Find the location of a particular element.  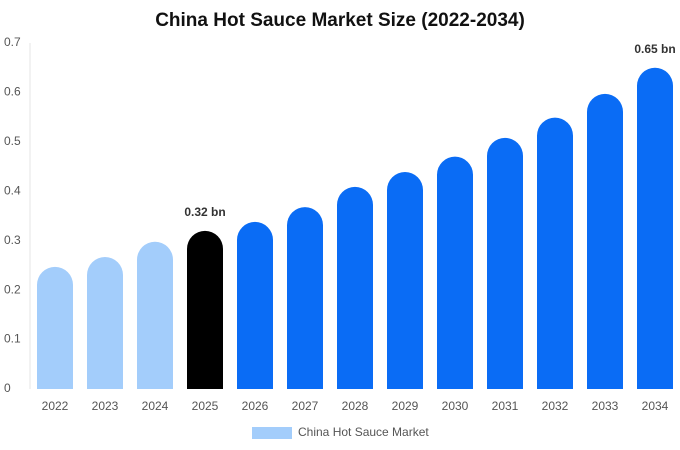

y-tick-label: 0.6 is located at coordinates (12, 92).